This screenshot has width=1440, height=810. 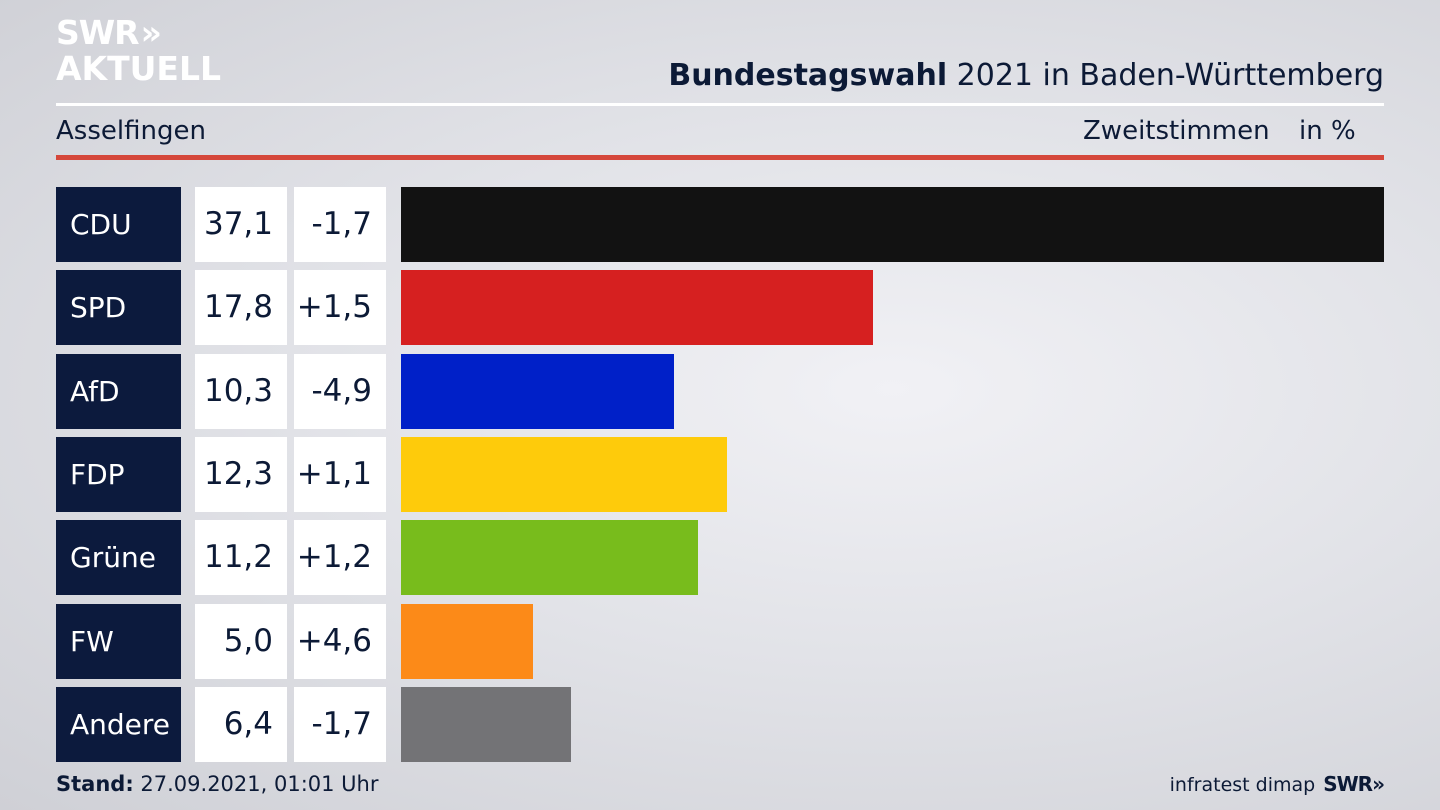 What do you see at coordinates (340, 557) in the screenshot?
I see `vote-change-value: +1,2` at bounding box center [340, 557].